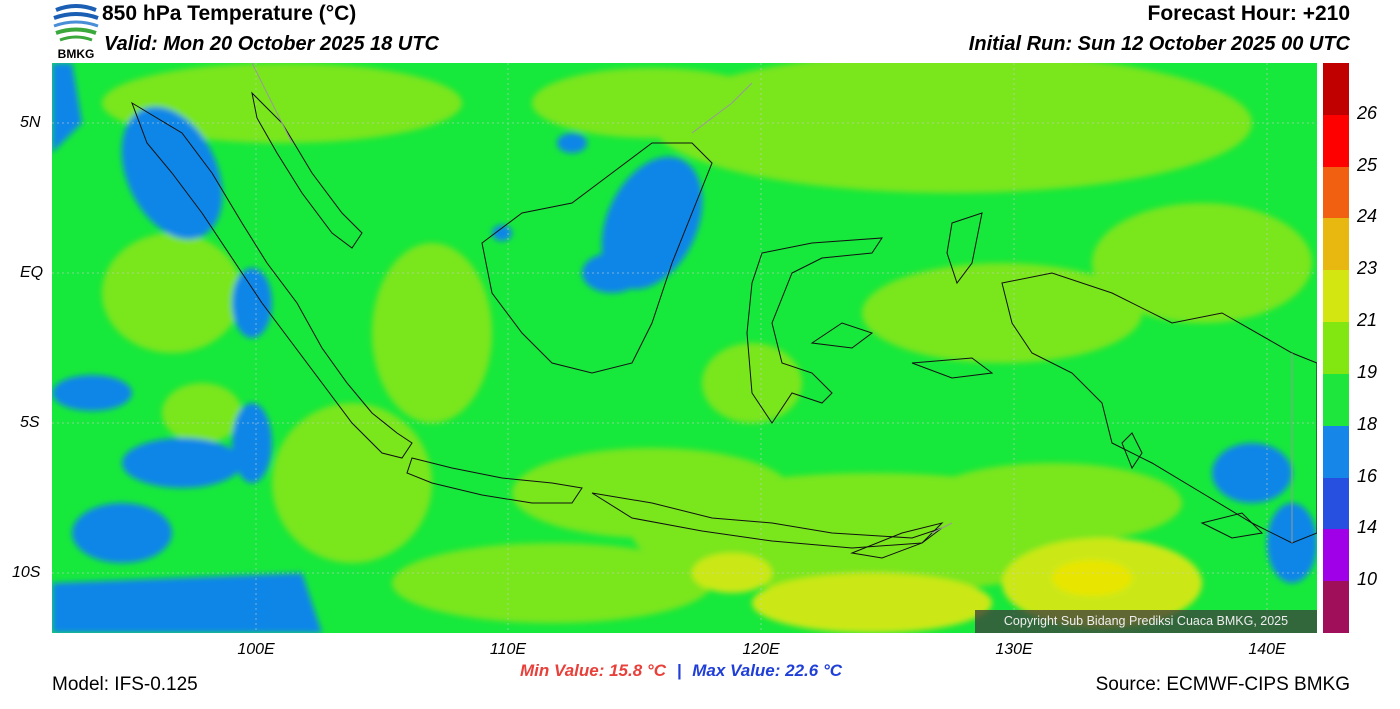 The image size is (1400, 709). I want to click on bmkg-logo-icon: BMKG, so click(76, 31).